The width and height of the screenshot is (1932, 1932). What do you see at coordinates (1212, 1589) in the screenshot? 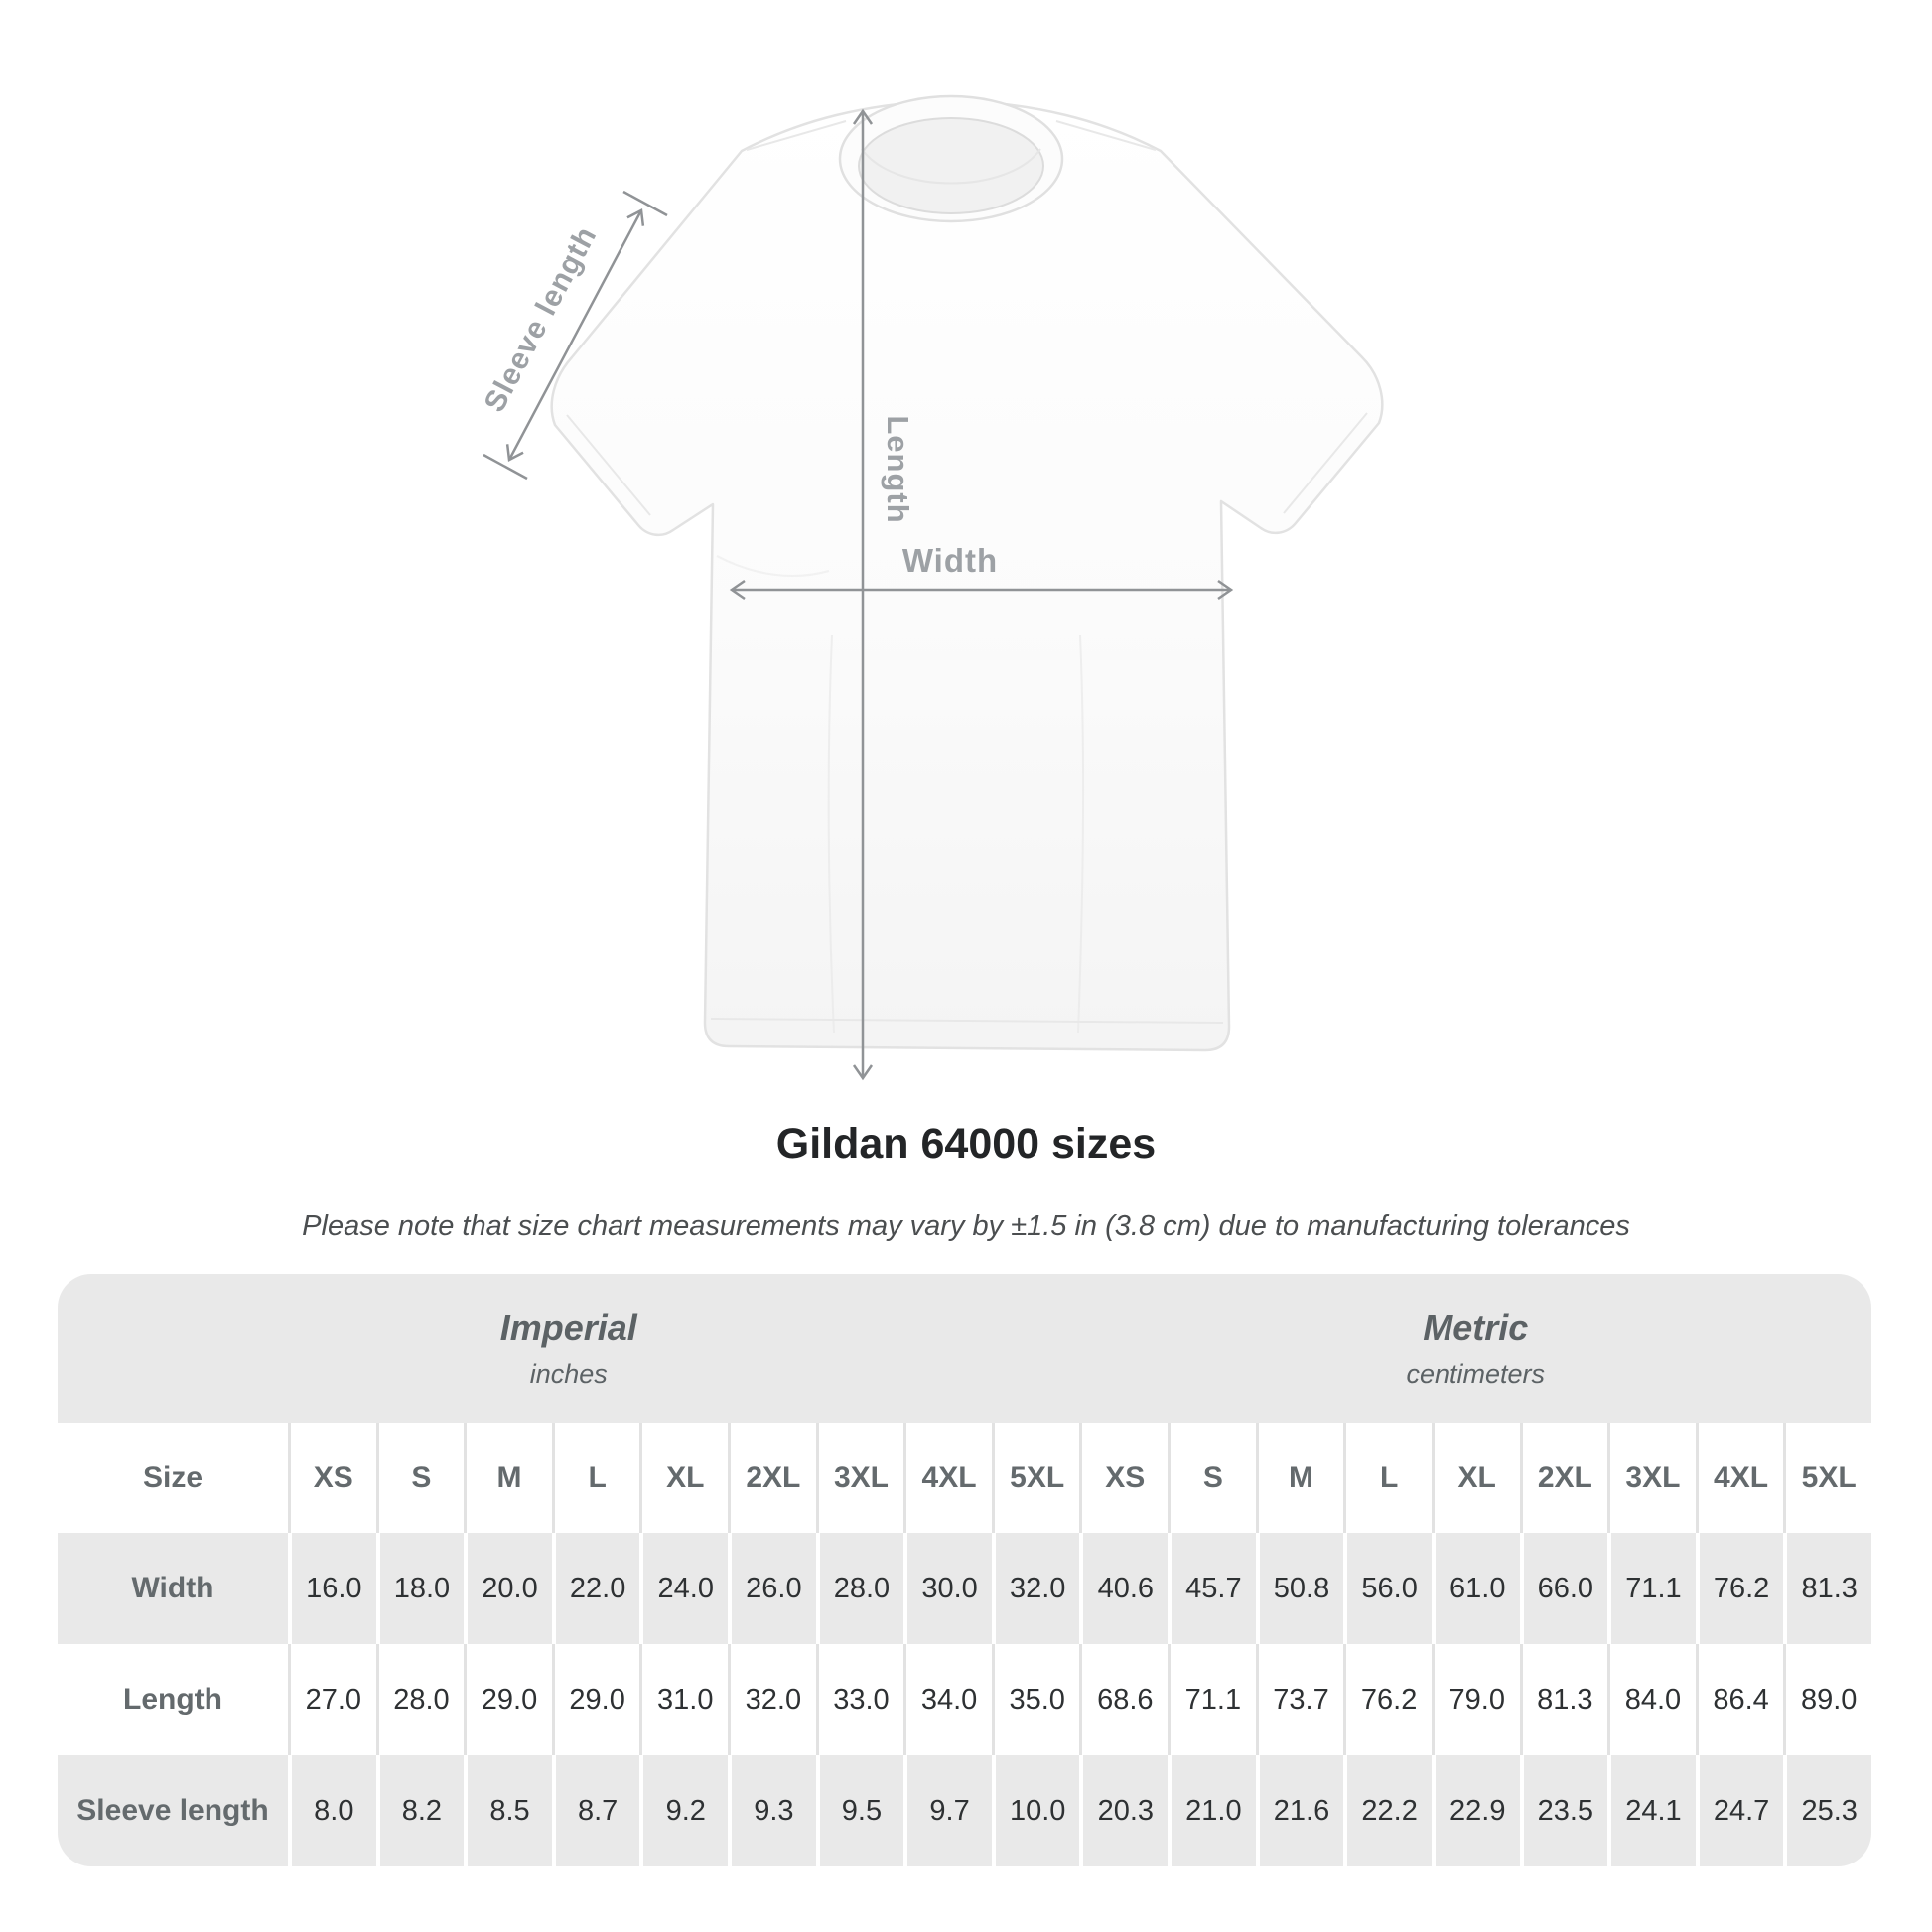
I see `table-cell: 45.7` at bounding box center [1212, 1589].